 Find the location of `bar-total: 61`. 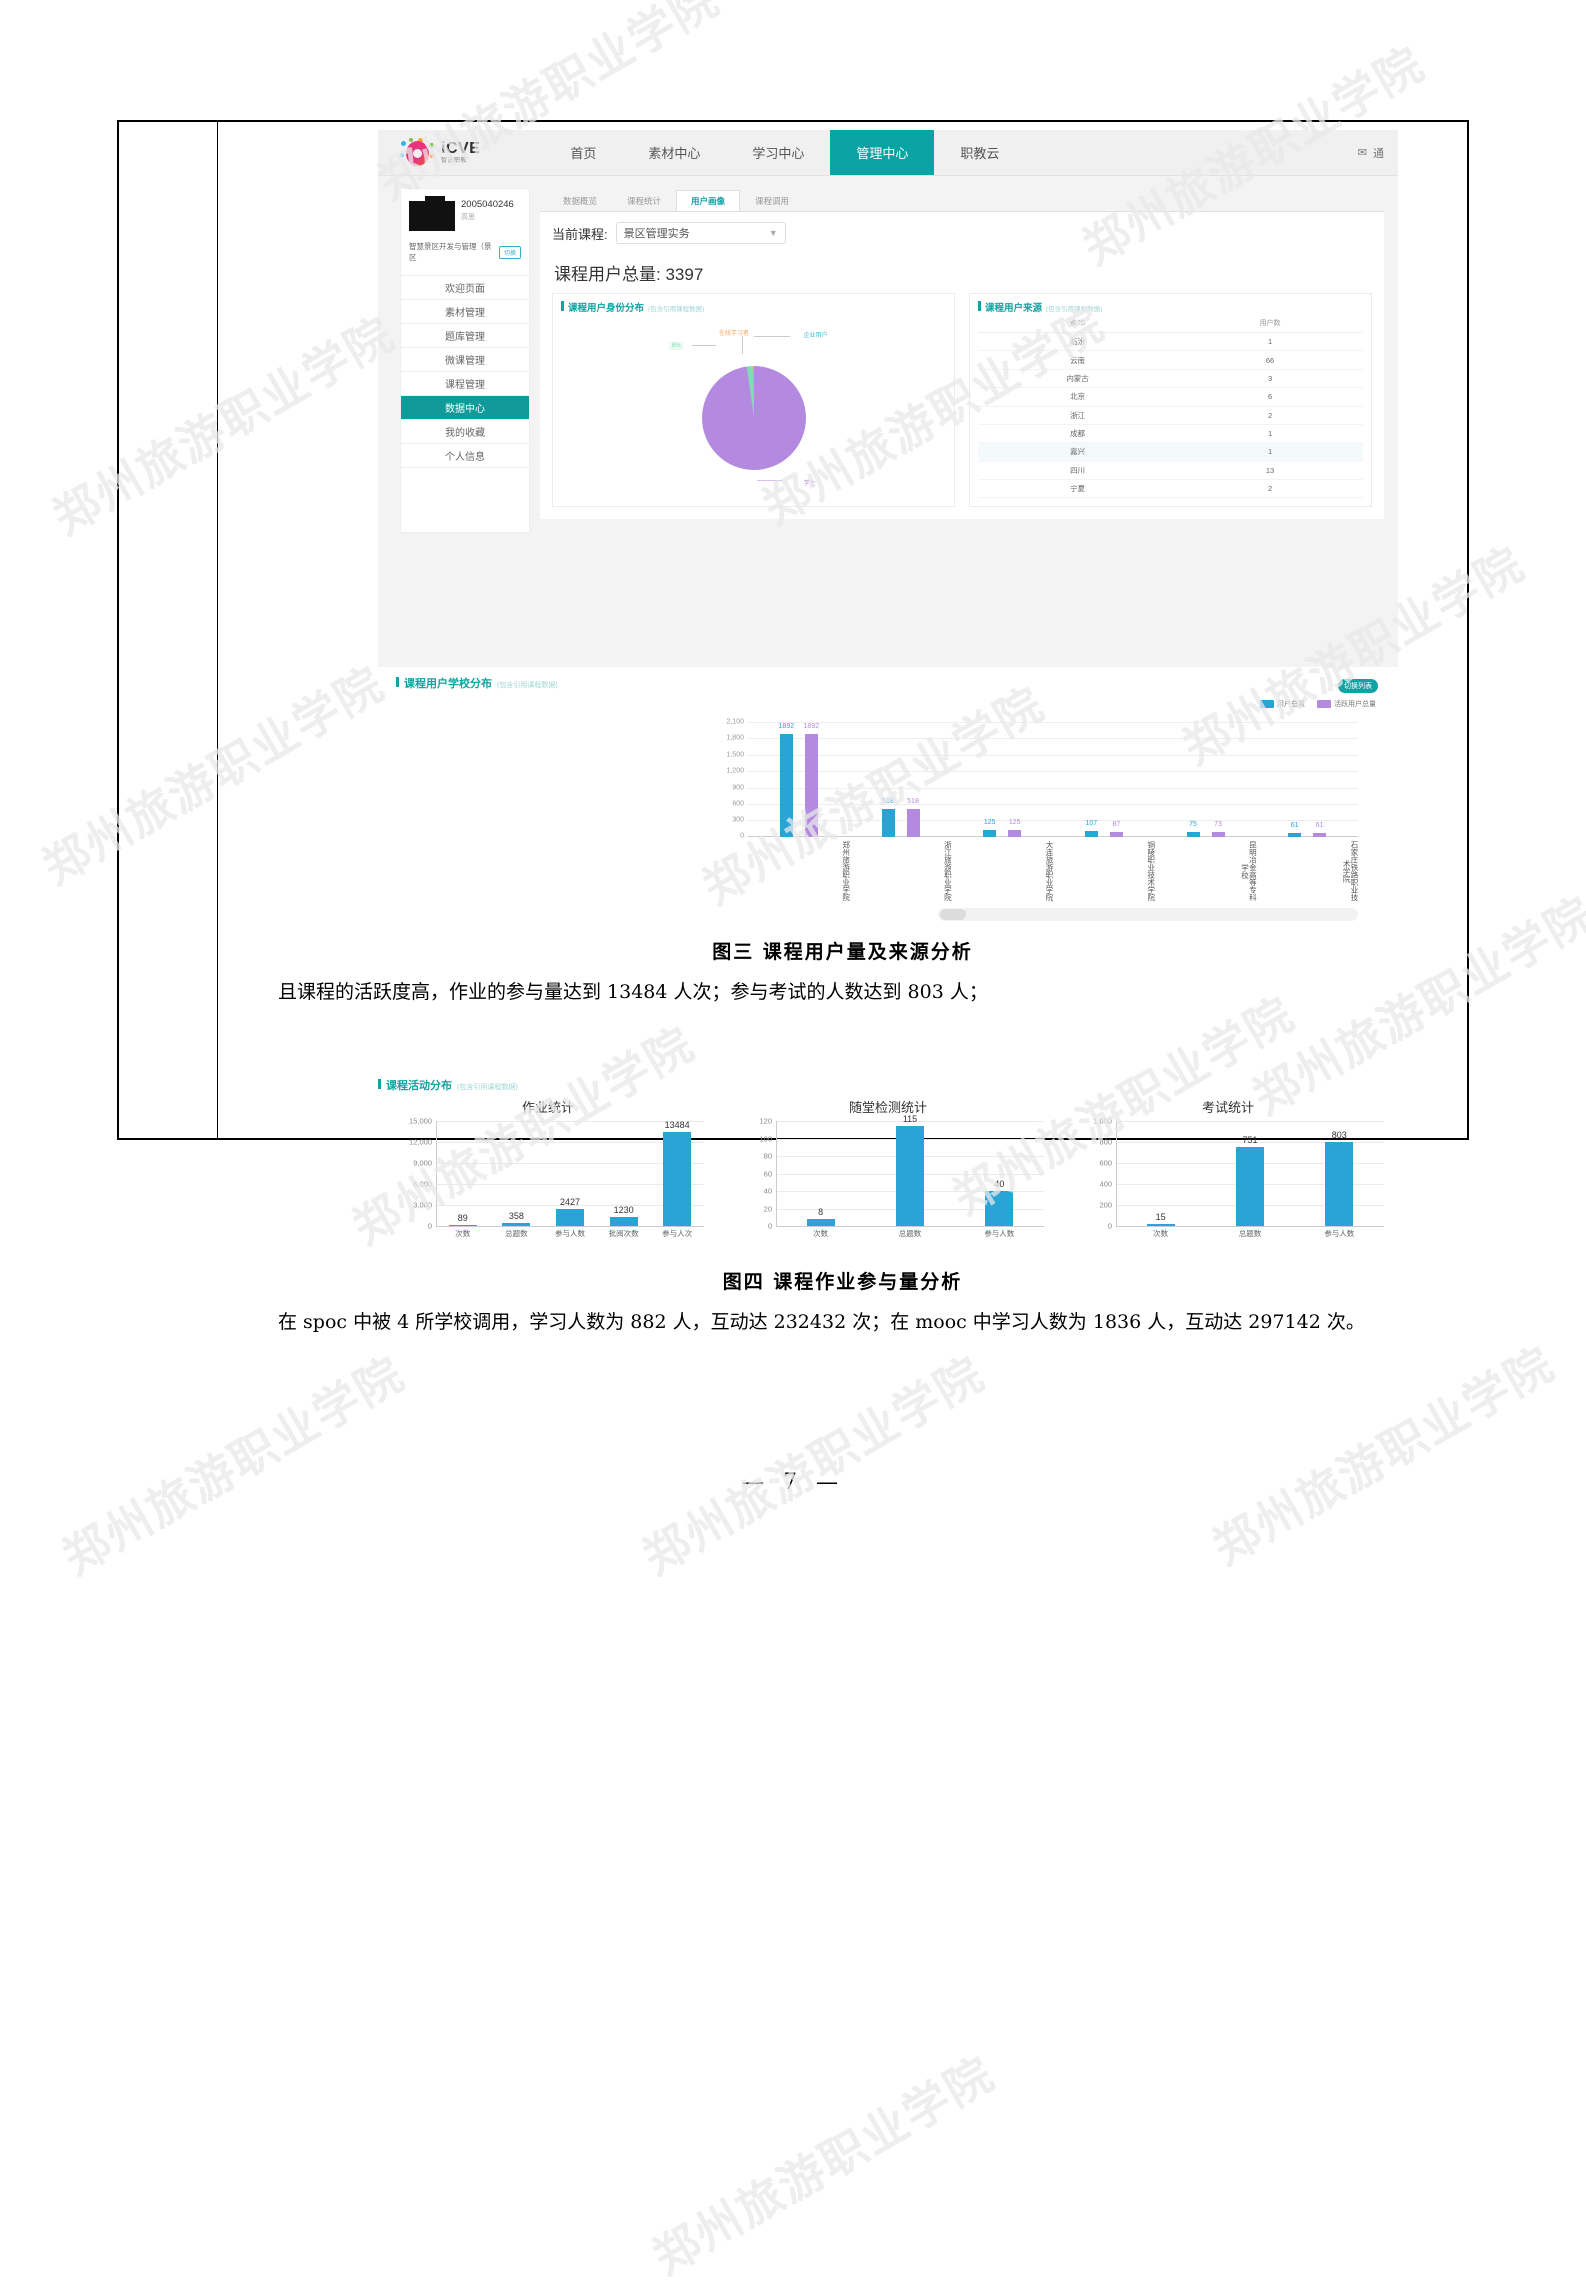

bar-total: 61 is located at coordinates (1295, 829).